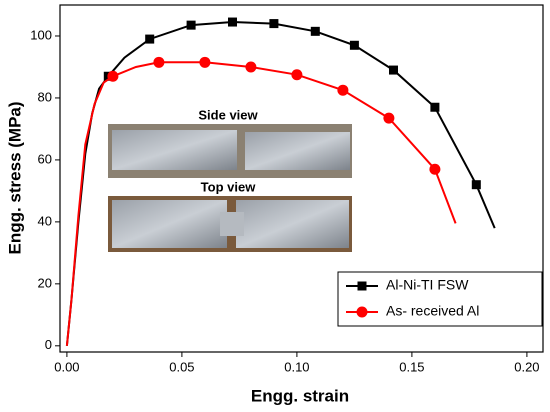  What do you see at coordinates (181, 366) in the screenshot?
I see `x-tick-label: 0.05` at bounding box center [181, 366].